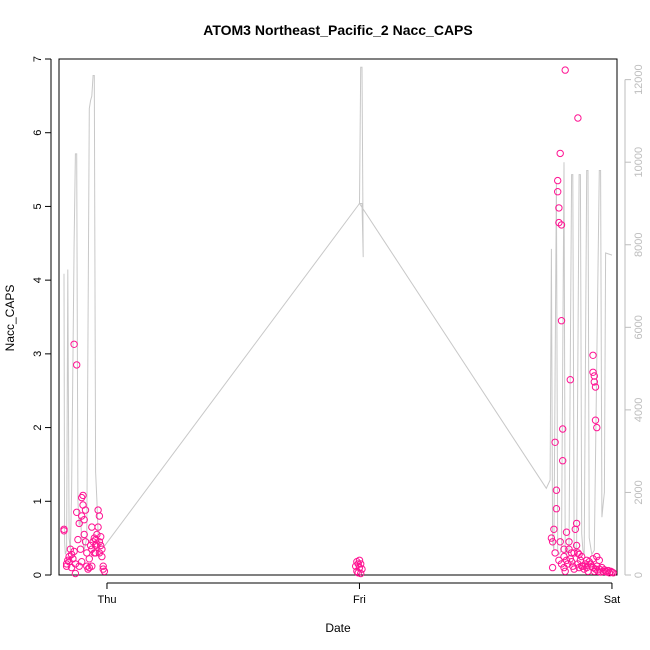 This screenshot has height=650, width=650. Describe the element at coordinates (639, 79) in the screenshot. I see `right-tick-label: 12000` at that location.